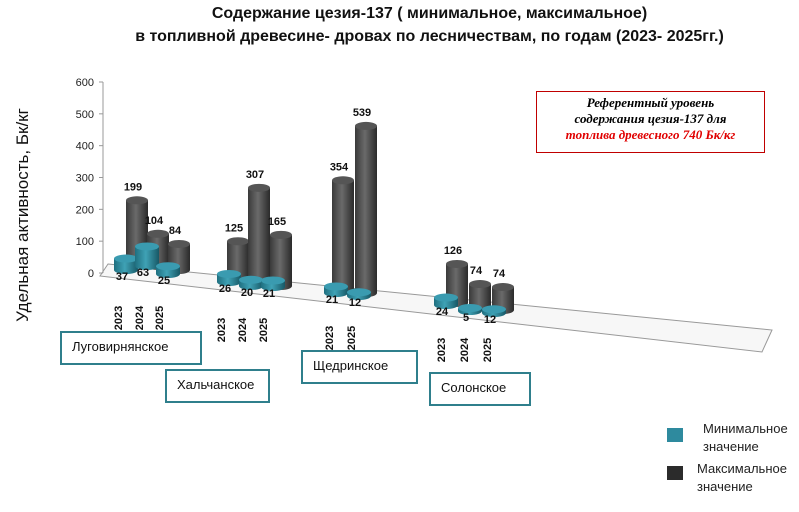 The width and height of the screenshot is (799, 512). I want to click on data-label-min: 20, so click(247, 293).